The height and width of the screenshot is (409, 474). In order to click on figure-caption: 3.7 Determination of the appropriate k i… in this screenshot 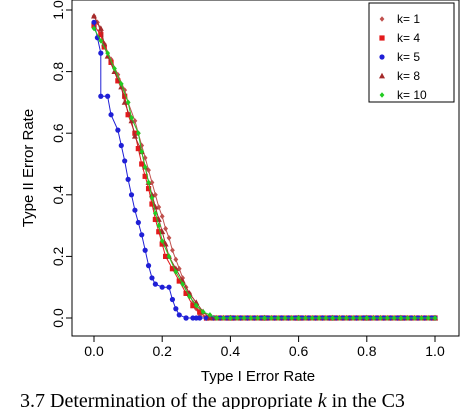, I will do `click(237, 401)`.